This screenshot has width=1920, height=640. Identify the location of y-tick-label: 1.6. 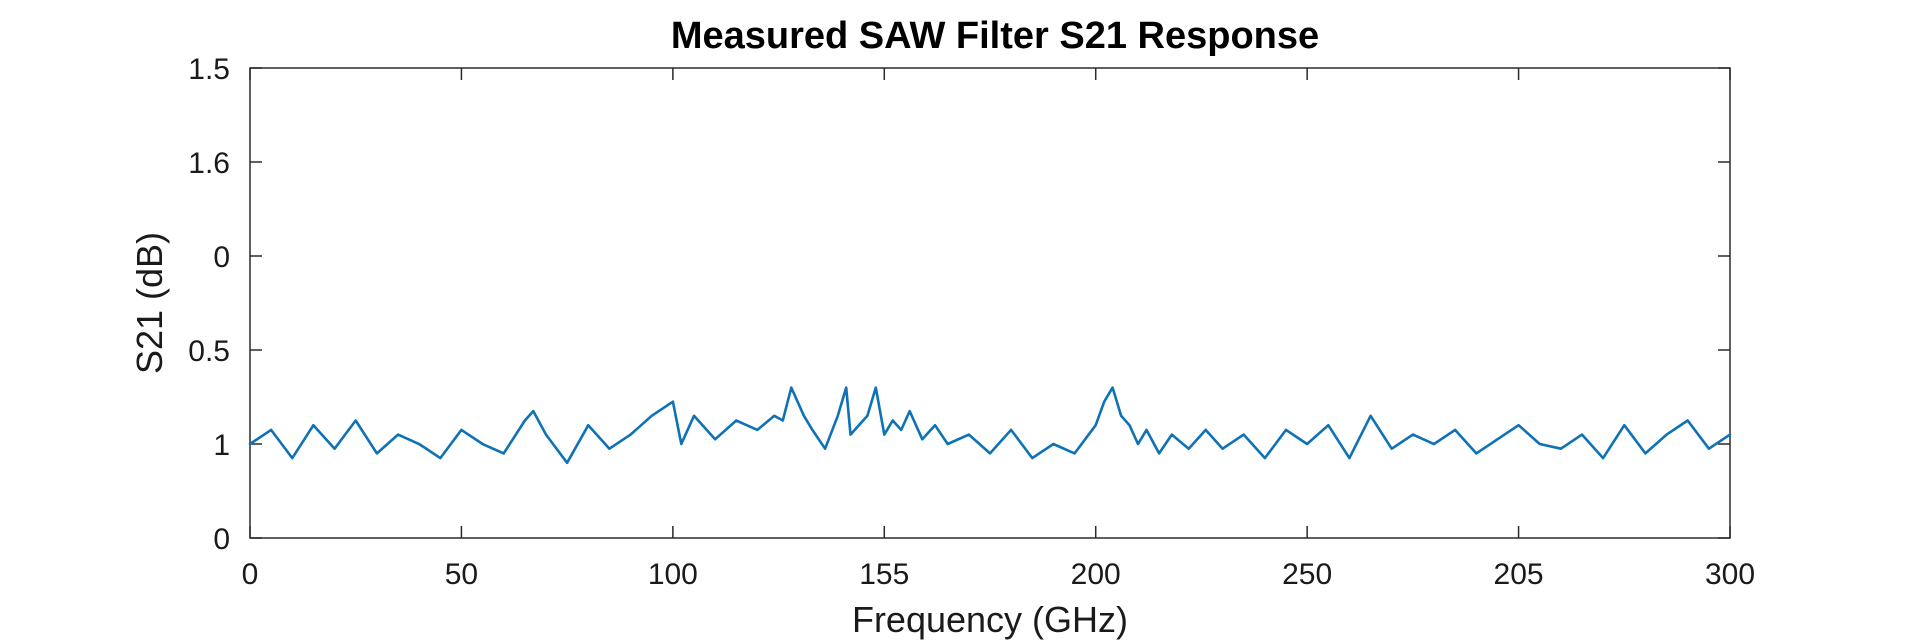
(209, 163).